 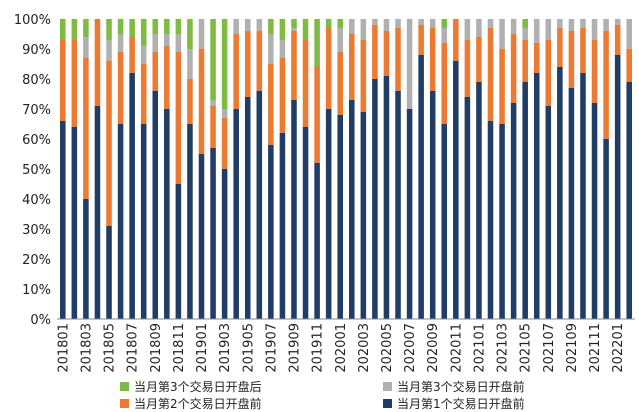 What do you see at coordinates (282, 49) in the screenshot?
I see `bar-segment-201908-s3` at bounding box center [282, 49].